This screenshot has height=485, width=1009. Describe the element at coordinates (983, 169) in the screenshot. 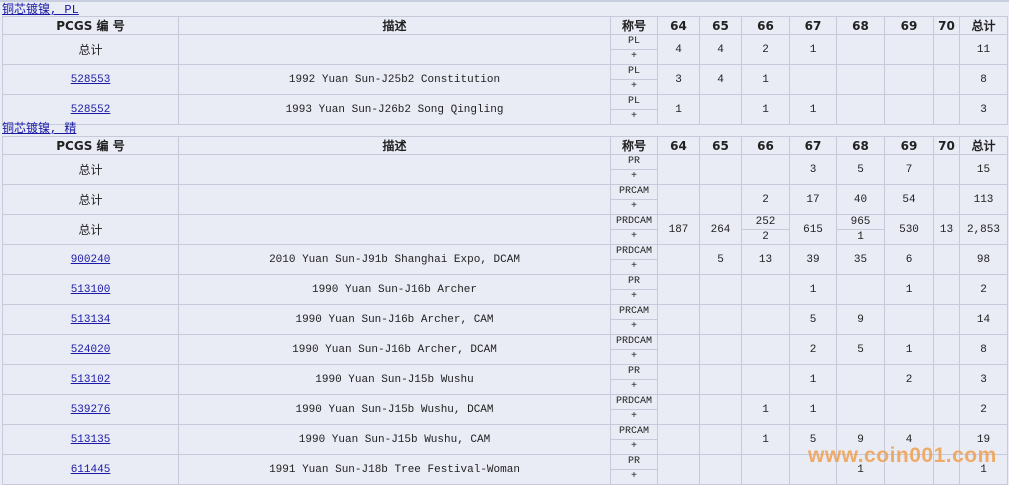

I see `total-count: 15` at that location.